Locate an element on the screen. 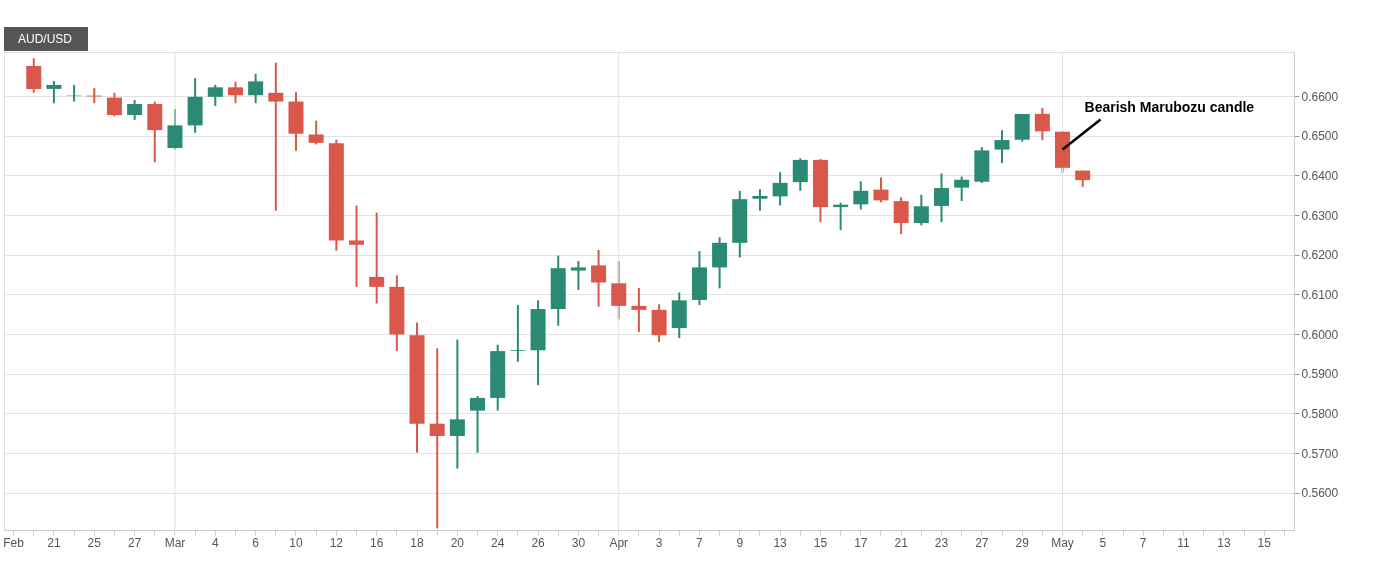 This screenshot has height=567, width=1387. x-tick-label: 16 is located at coordinates (377, 542).